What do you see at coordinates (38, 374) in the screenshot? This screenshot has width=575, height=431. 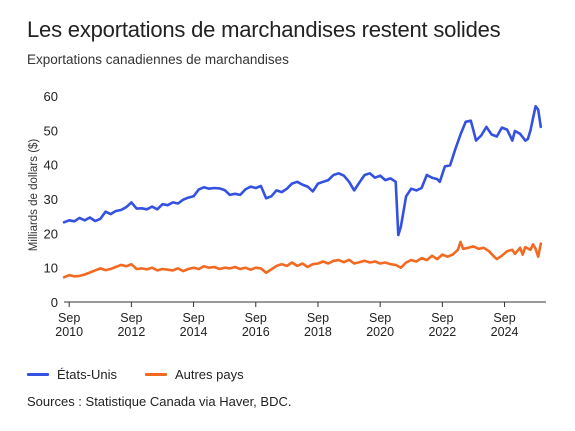 I see `legend-swatch-us` at bounding box center [38, 374].